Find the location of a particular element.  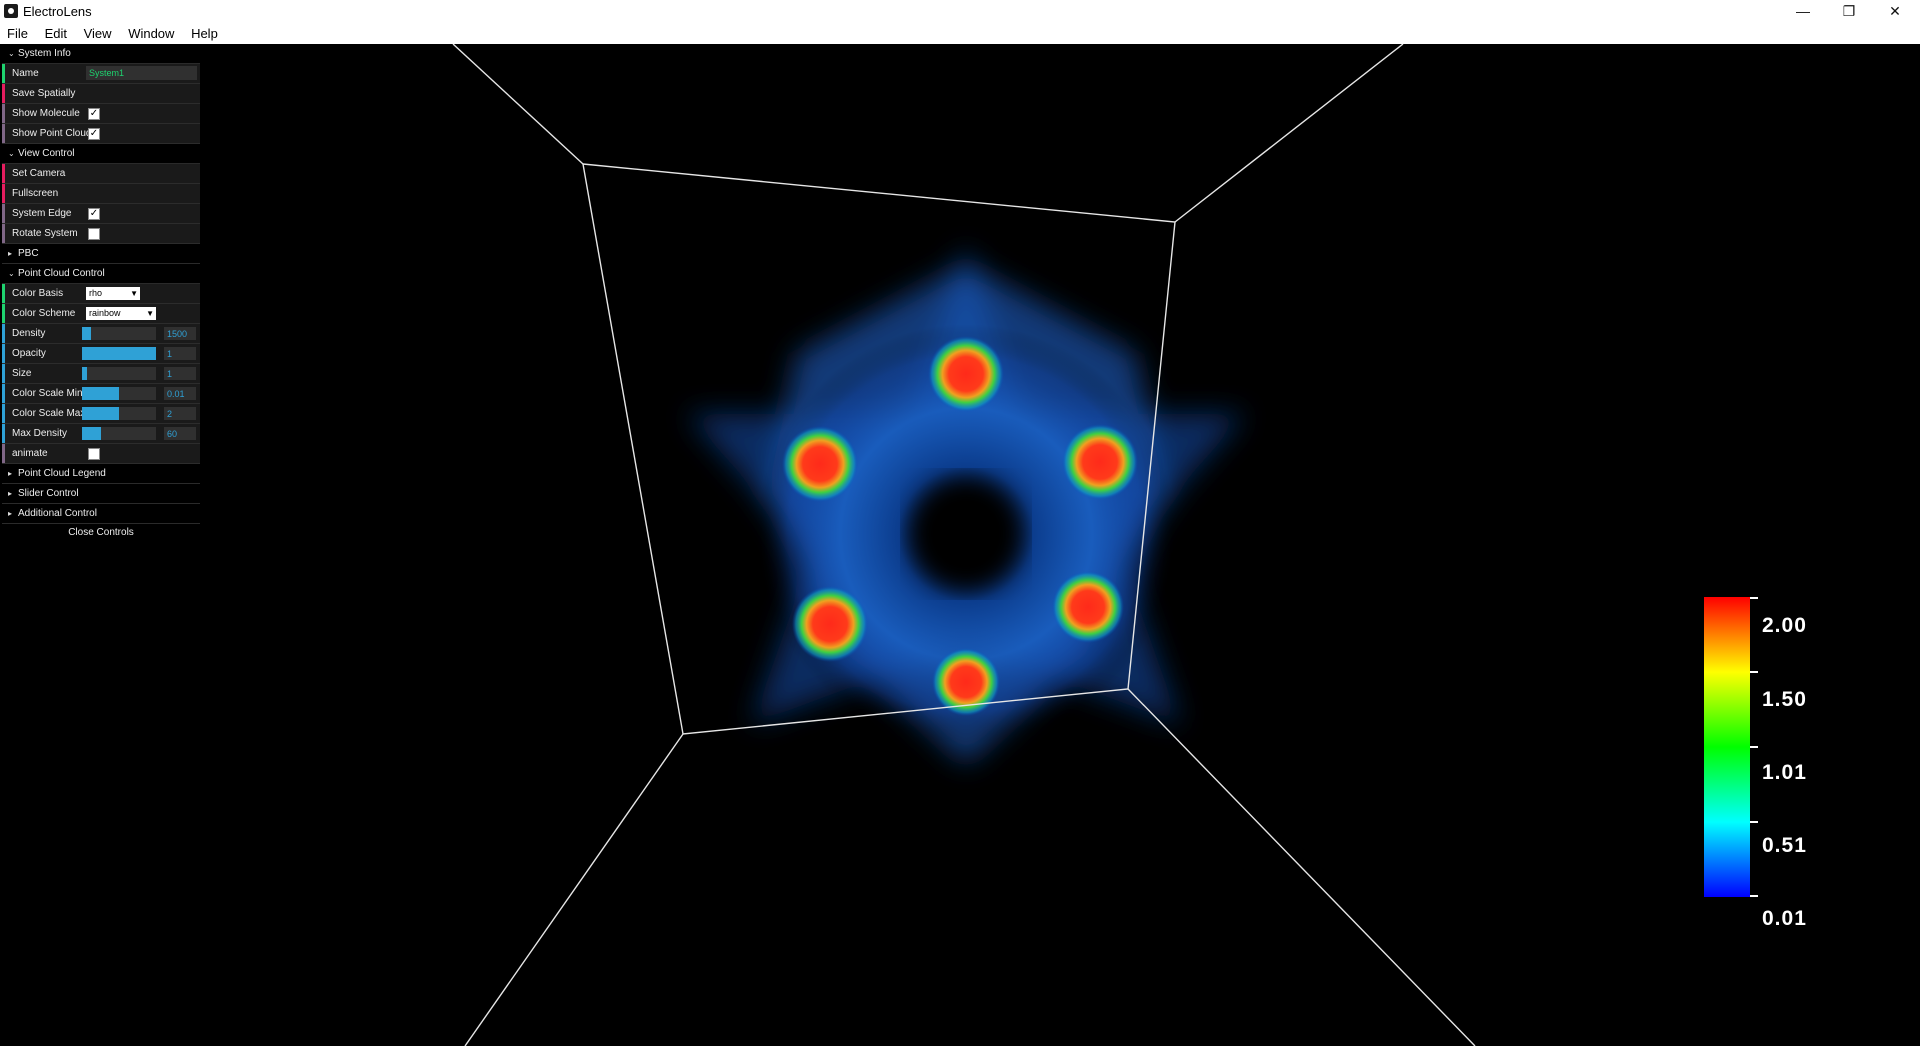

legend-label: 1.01 is located at coordinates (1784, 772).